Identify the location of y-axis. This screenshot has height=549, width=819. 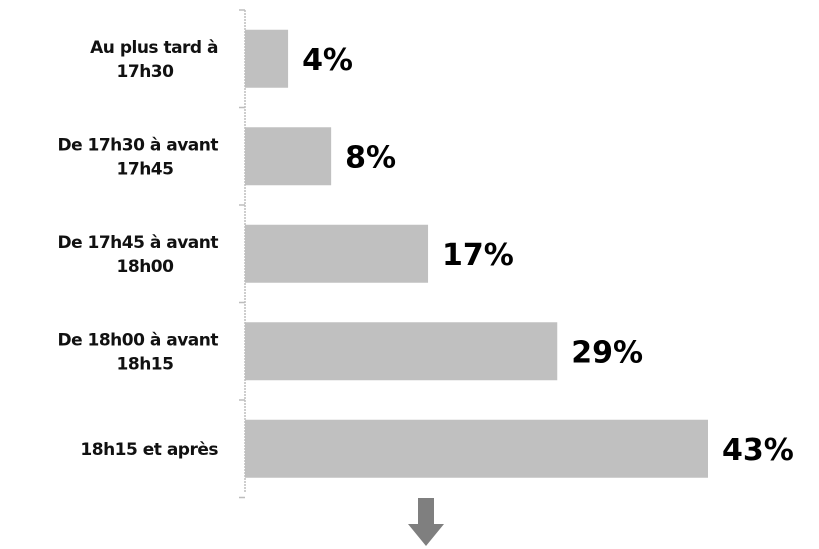
(242, 254).